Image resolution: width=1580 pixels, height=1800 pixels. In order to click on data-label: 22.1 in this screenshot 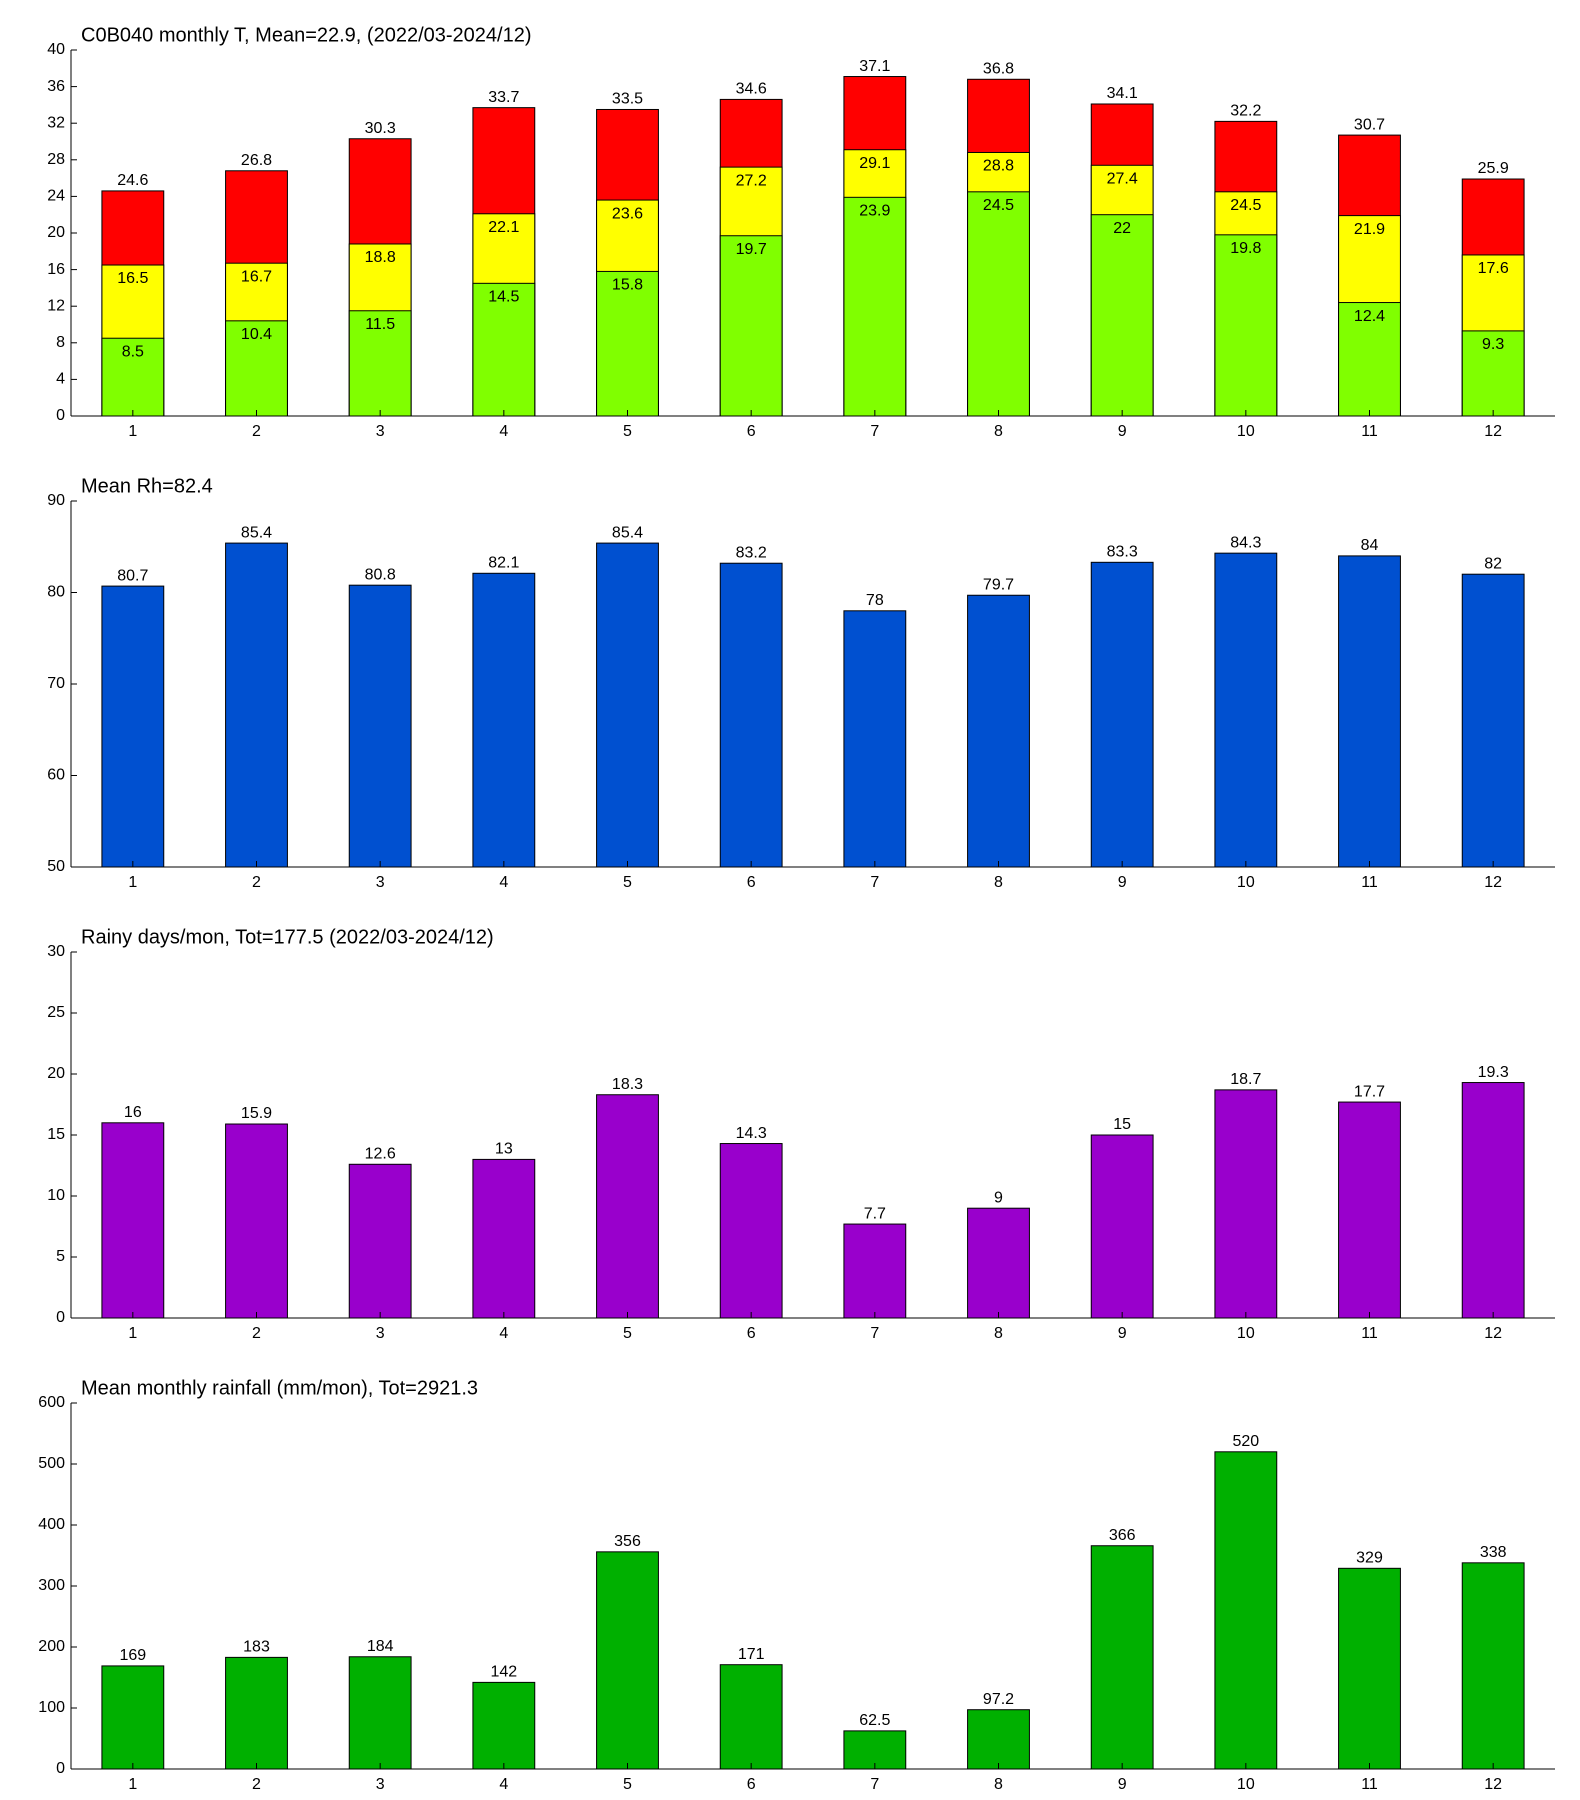, I will do `click(503, 227)`.